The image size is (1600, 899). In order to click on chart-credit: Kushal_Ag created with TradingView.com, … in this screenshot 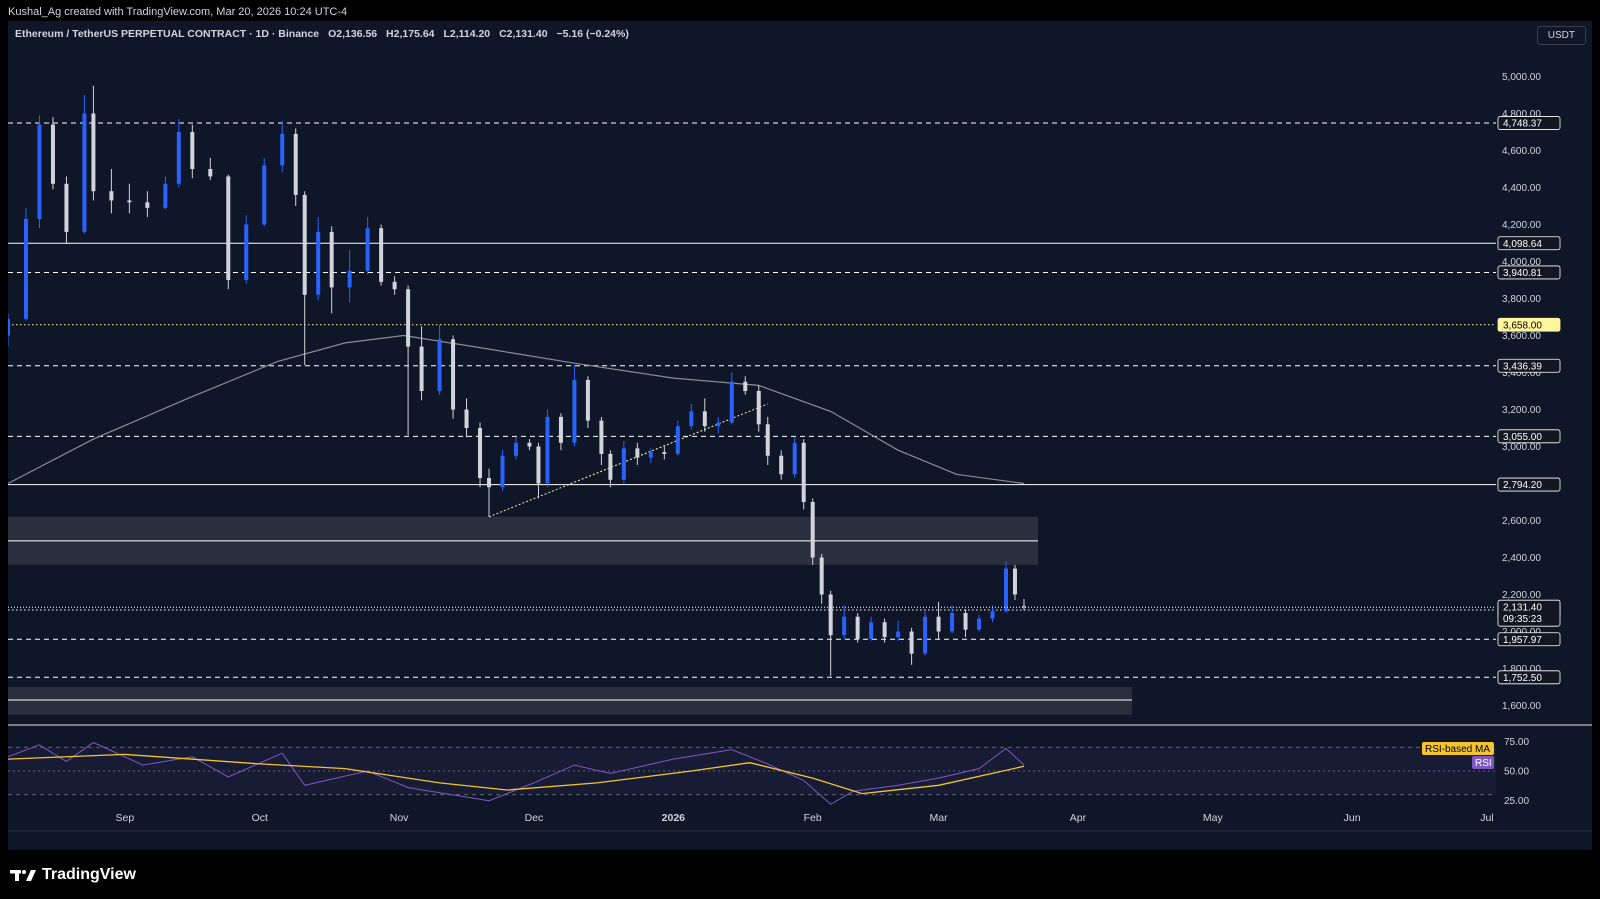, I will do `click(178, 12)`.